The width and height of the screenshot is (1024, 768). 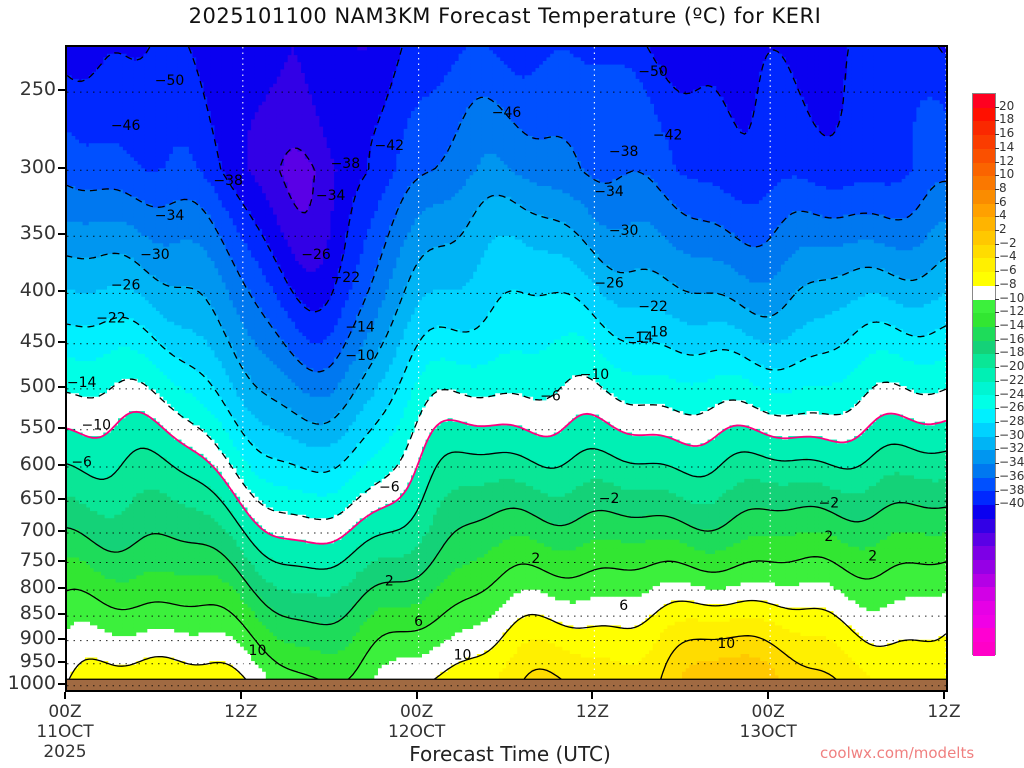 I want to click on colorbar-dash--28, so click(x=997, y=422).